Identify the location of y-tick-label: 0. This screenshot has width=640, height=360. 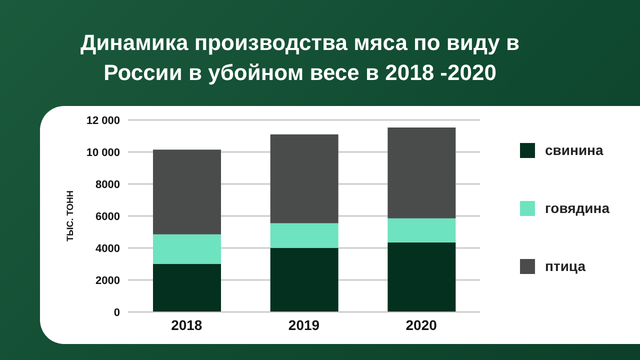
(117, 312).